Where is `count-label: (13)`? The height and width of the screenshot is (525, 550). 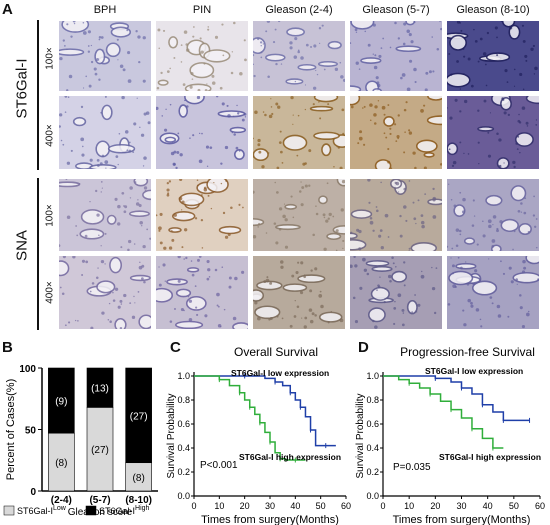
count-label: (13) is located at coordinates (100, 389).